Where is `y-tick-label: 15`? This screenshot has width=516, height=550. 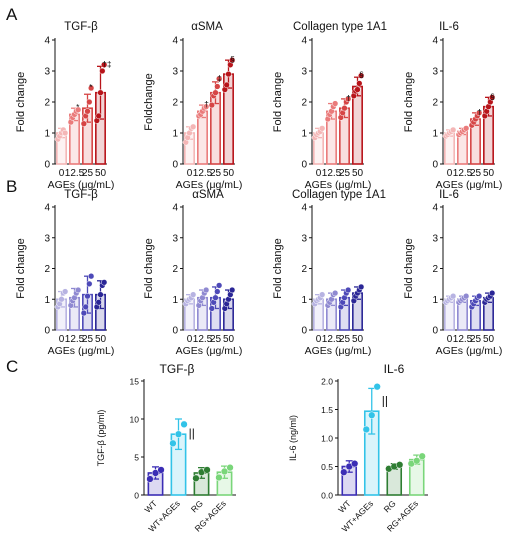
y-tick-label: 15 is located at coordinates (135, 382).